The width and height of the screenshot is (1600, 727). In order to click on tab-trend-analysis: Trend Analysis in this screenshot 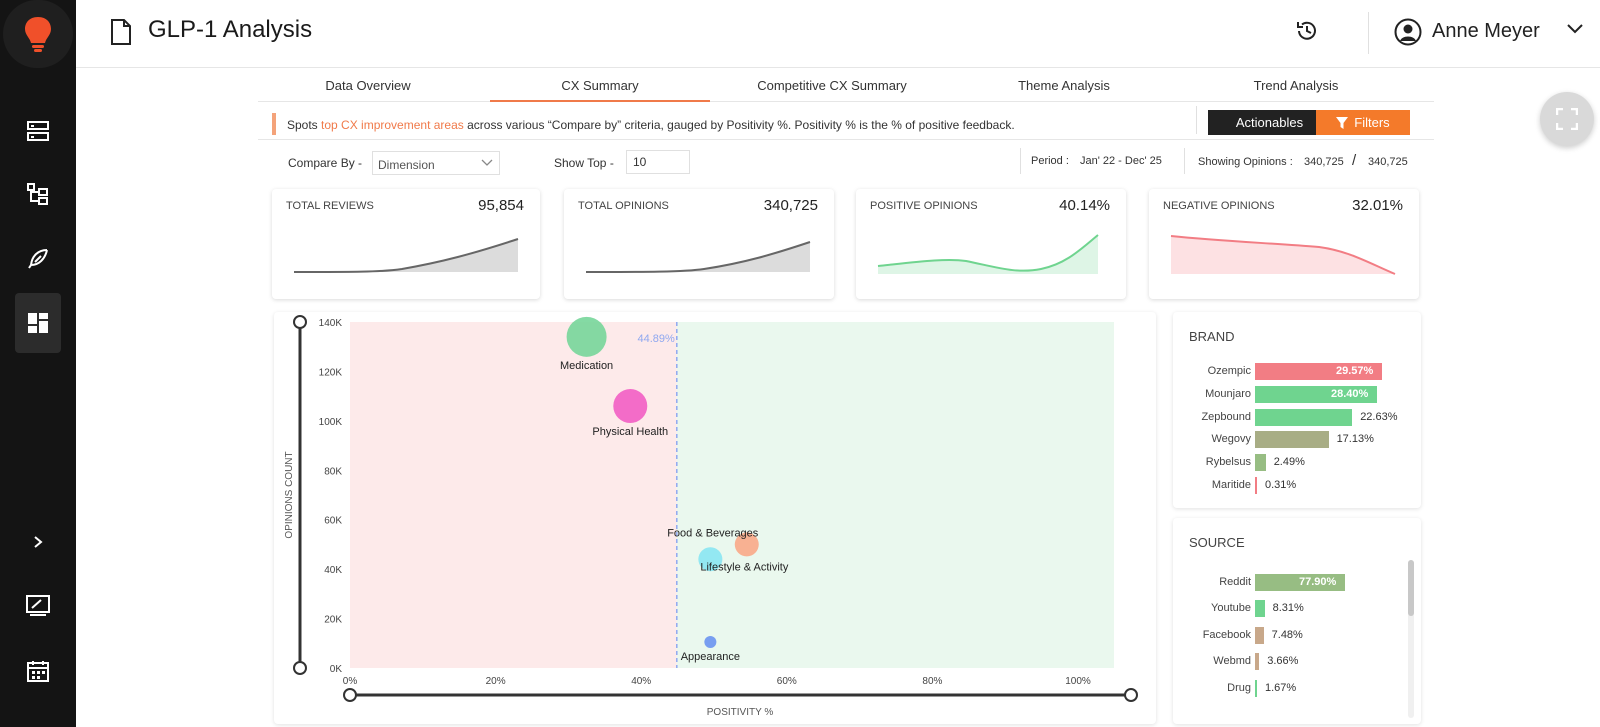, I will do `click(1296, 85)`.